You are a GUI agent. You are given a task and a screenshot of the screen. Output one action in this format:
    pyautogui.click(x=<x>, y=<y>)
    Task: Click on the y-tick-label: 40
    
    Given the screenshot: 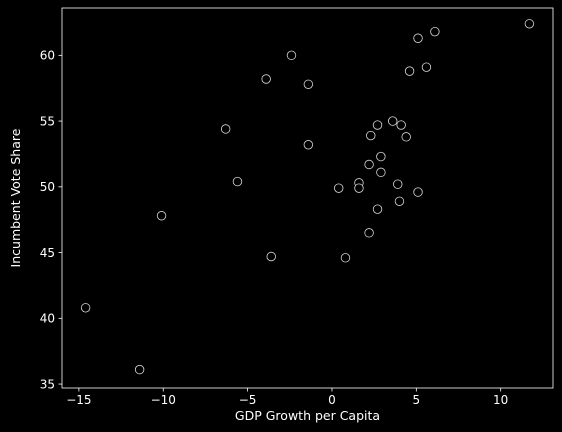 What is the action you would take?
    pyautogui.click(x=47, y=319)
    